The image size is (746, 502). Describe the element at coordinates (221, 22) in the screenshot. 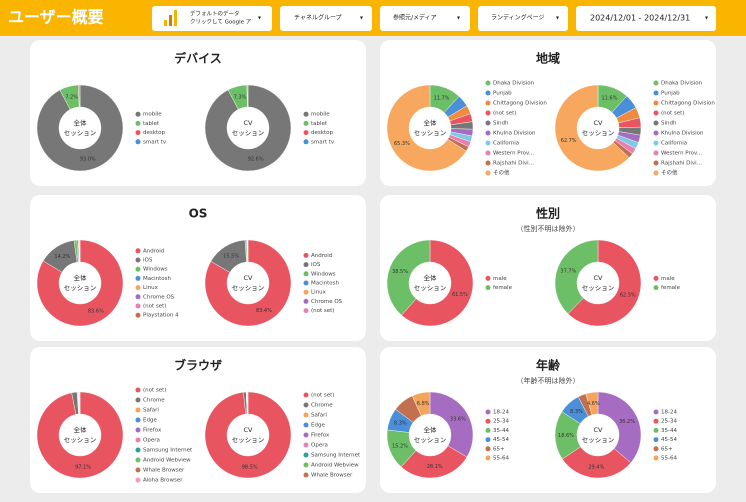

I see `filter-label: クリックして Google ア` at that location.